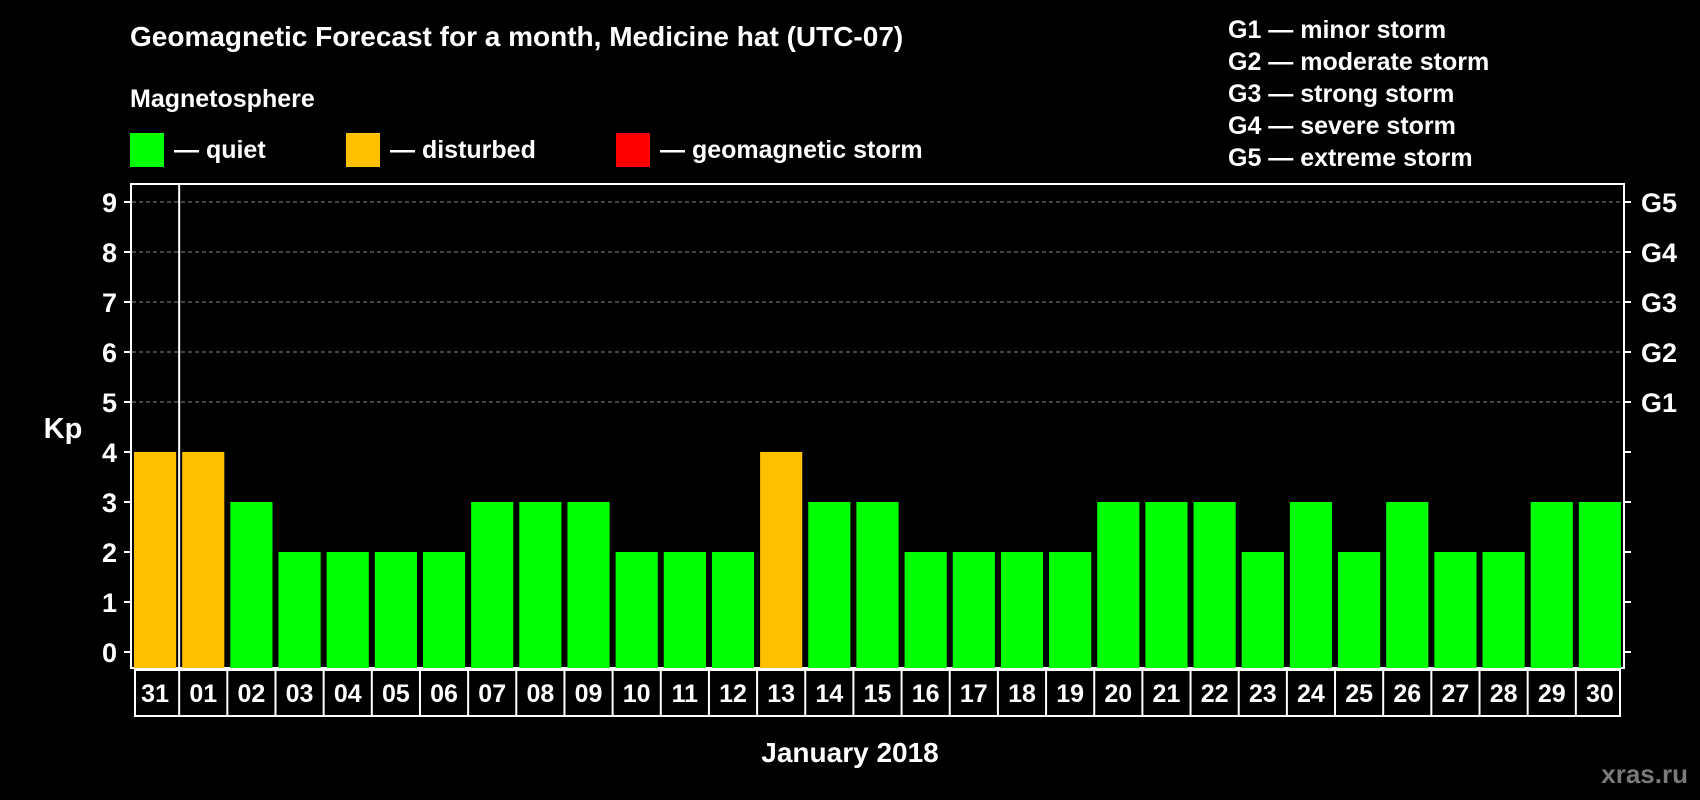  Describe the element at coordinates (463, 149) in the screenshot. I see `legend-disturbed-label: — disturbed` at that location.